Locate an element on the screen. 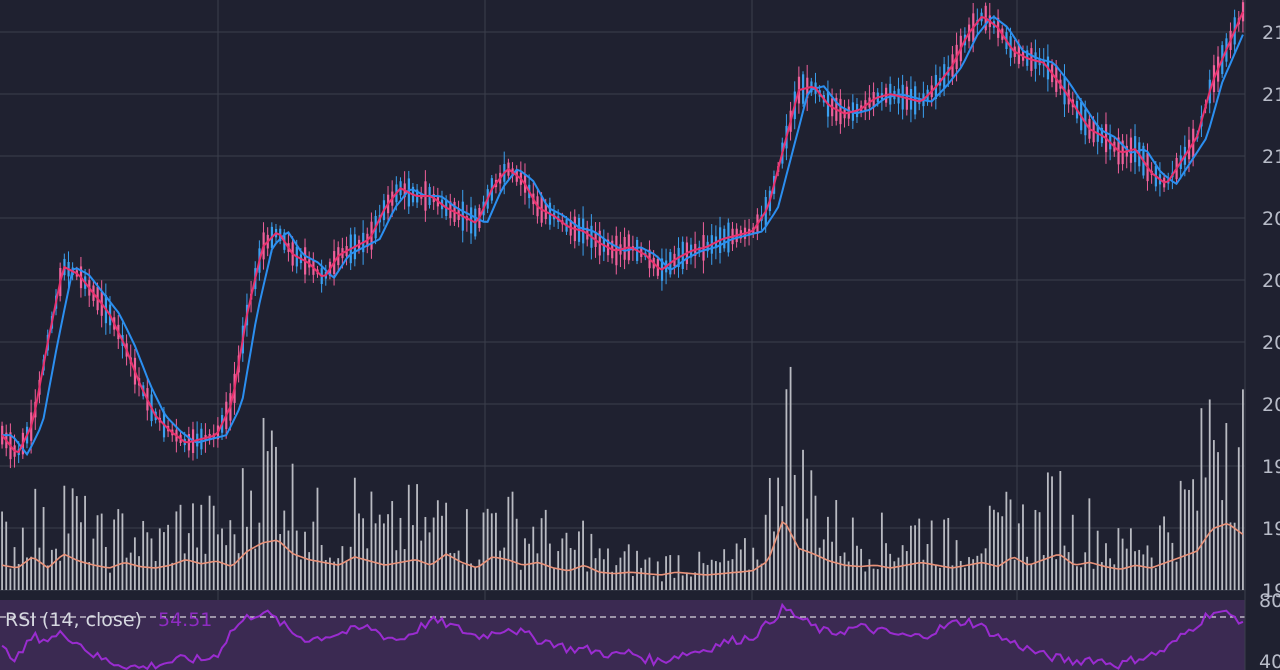 Image resolution: width=1280 pixels, height=670 pixels. rsi-tick-label: 40 is located at coordinates (1269, 660).